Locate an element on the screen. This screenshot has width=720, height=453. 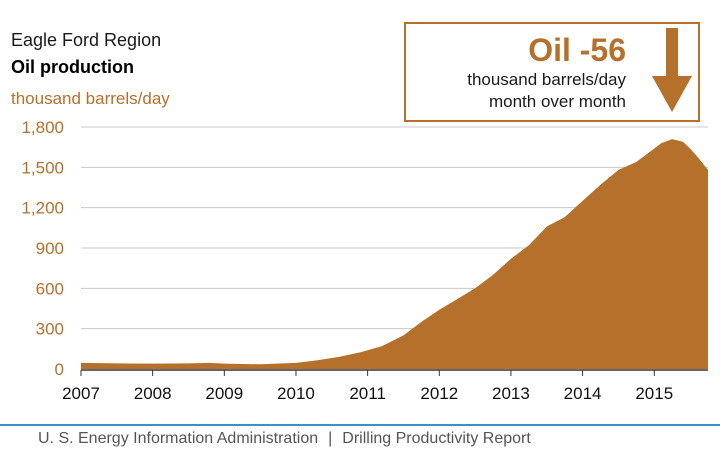
y-tick-label: 600 is located at coordinates (50, 288).